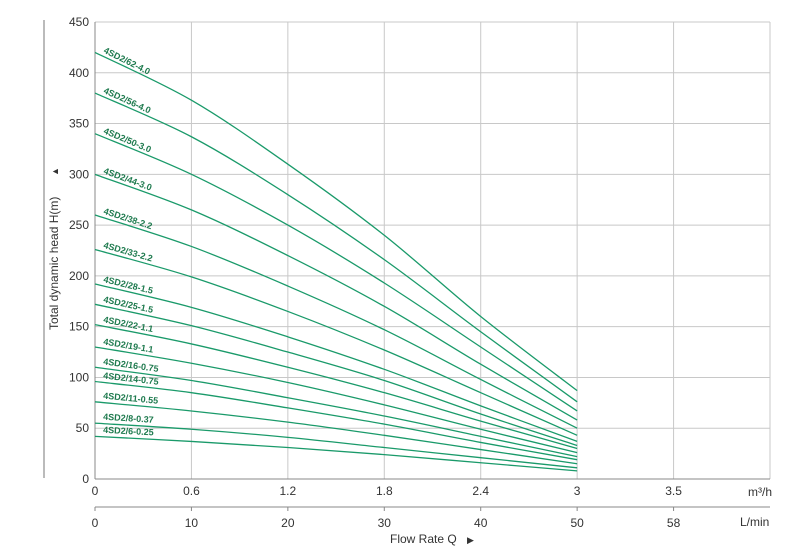 Image resolution: width=800 pixels, height=550 pixels. Describe the element at coordinates (131, 378) in the screenshot. I see `series-label: 4SD2/14-0.75` at that location.